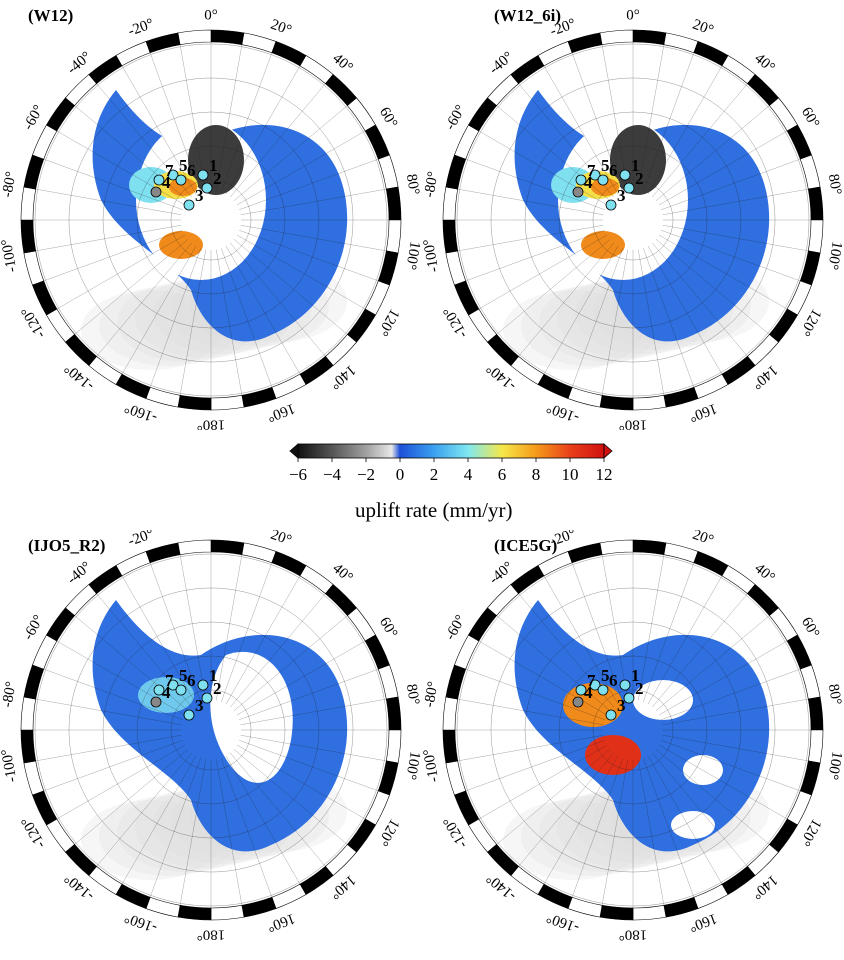  I want to click on longitude-label: 0°, so click(211, 15).